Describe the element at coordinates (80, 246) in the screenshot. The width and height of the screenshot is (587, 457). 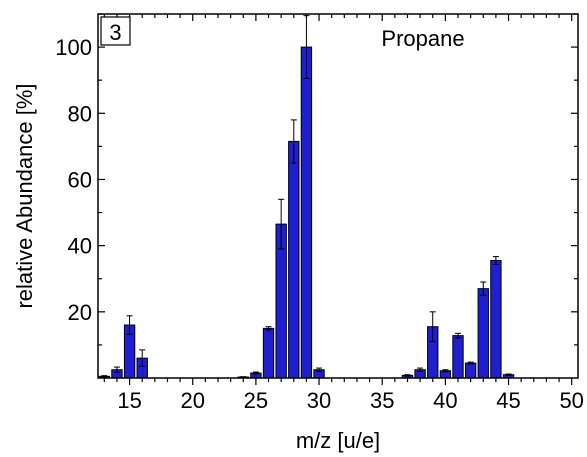
I see `y-tick-label: 40` at that location.